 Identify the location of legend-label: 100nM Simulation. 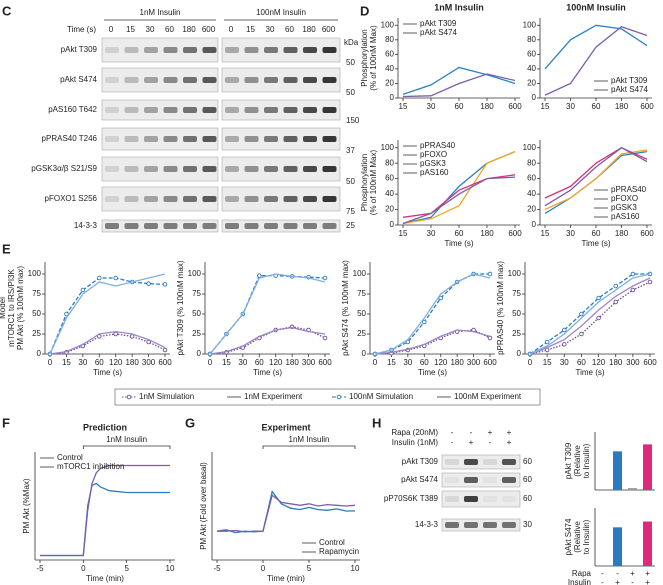
(381, 396).